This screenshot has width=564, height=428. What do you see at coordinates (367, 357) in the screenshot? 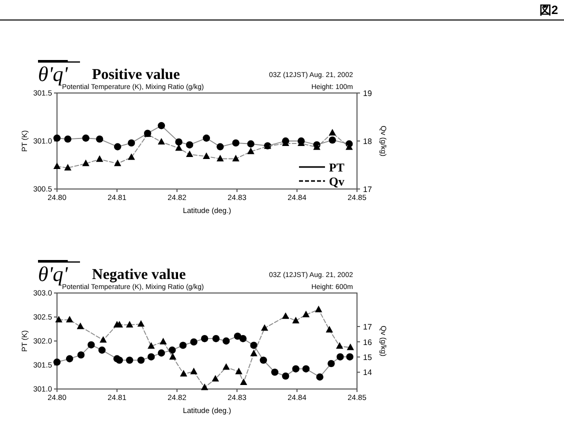
I see `y2-tick-label: 15` at bounding box center [367, 357].